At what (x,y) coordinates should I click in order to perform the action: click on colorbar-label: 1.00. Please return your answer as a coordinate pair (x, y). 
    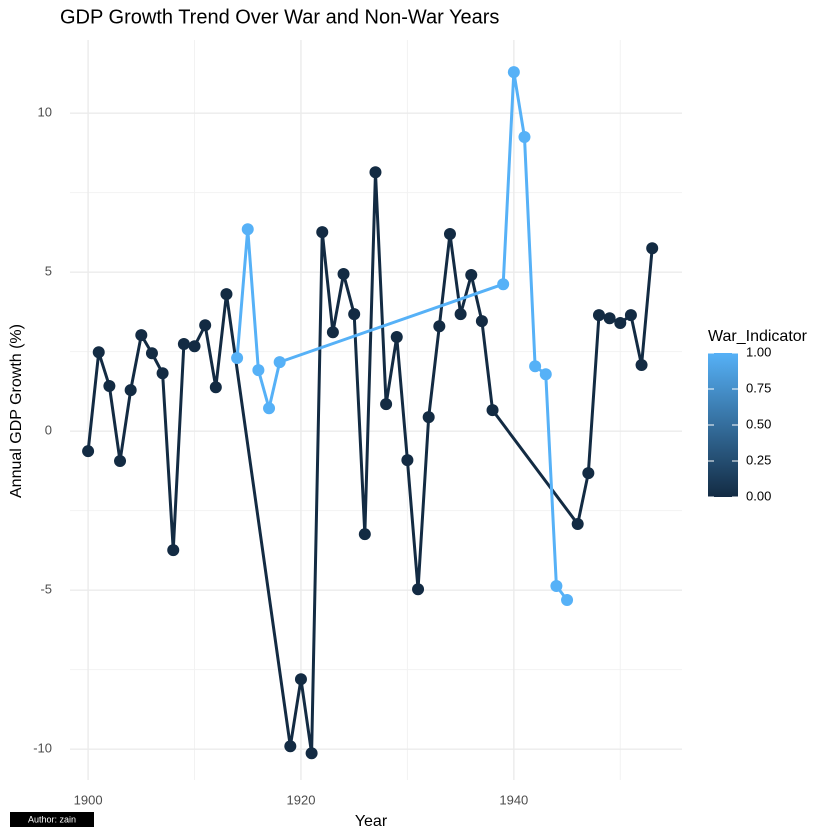
    Looking at the image, I should click on (758, 351).